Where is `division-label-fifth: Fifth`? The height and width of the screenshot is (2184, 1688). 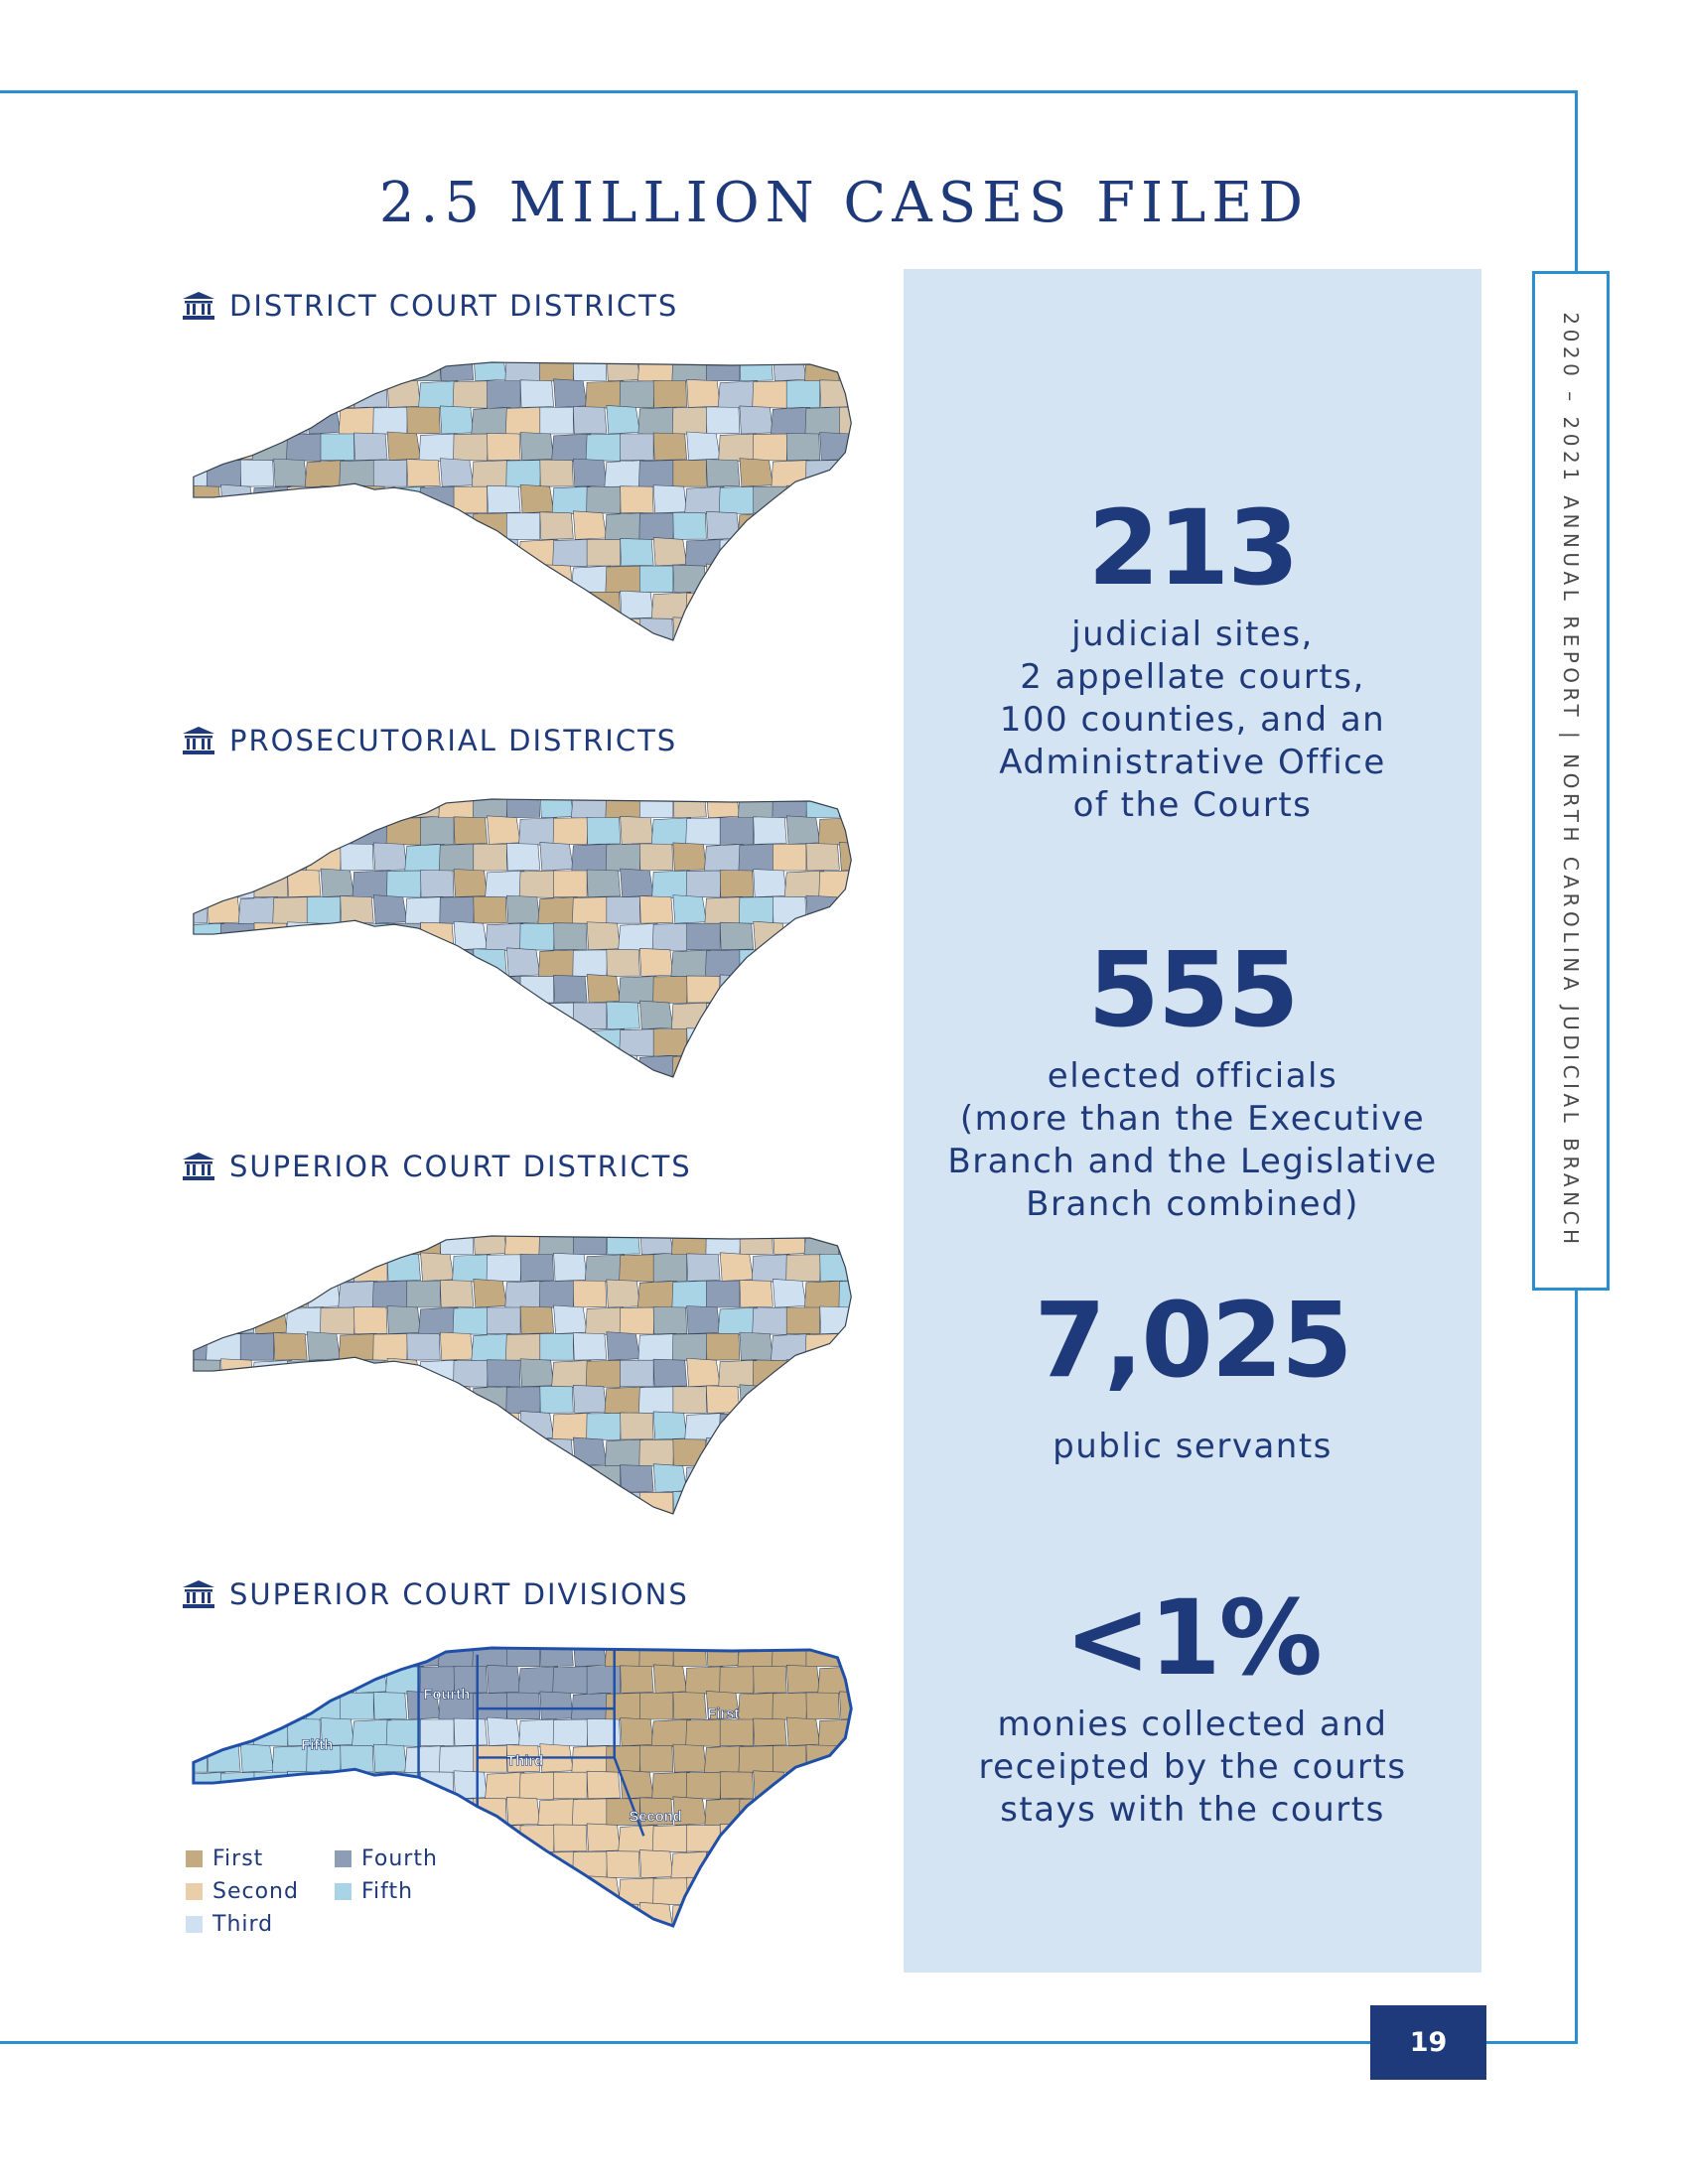 division-label-fifth: Fifth is located at coordinates (317, 1746).